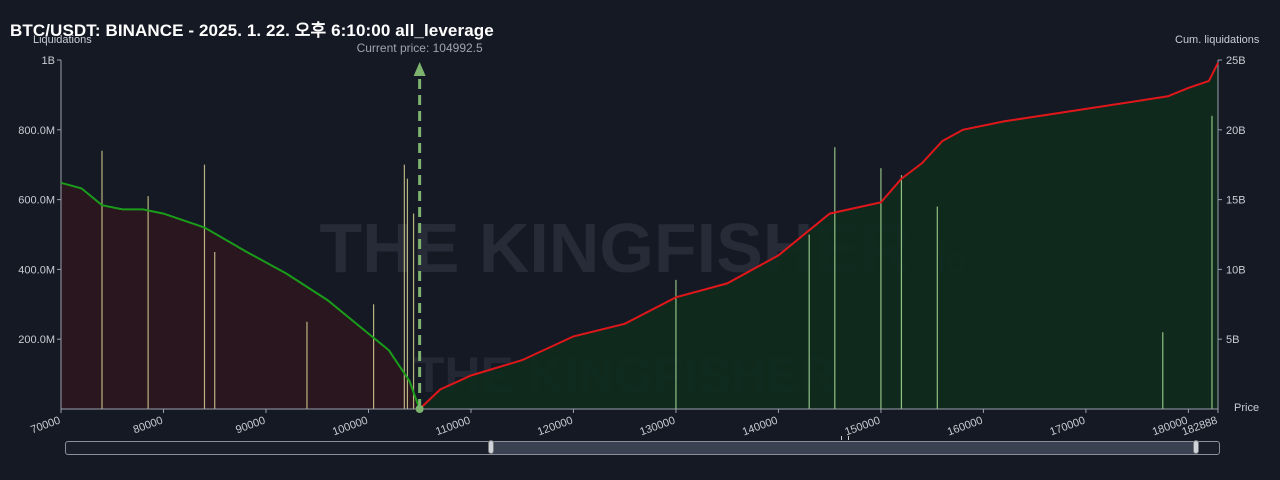  I want to click on x-axis-title: Price, so click(1247, 408).